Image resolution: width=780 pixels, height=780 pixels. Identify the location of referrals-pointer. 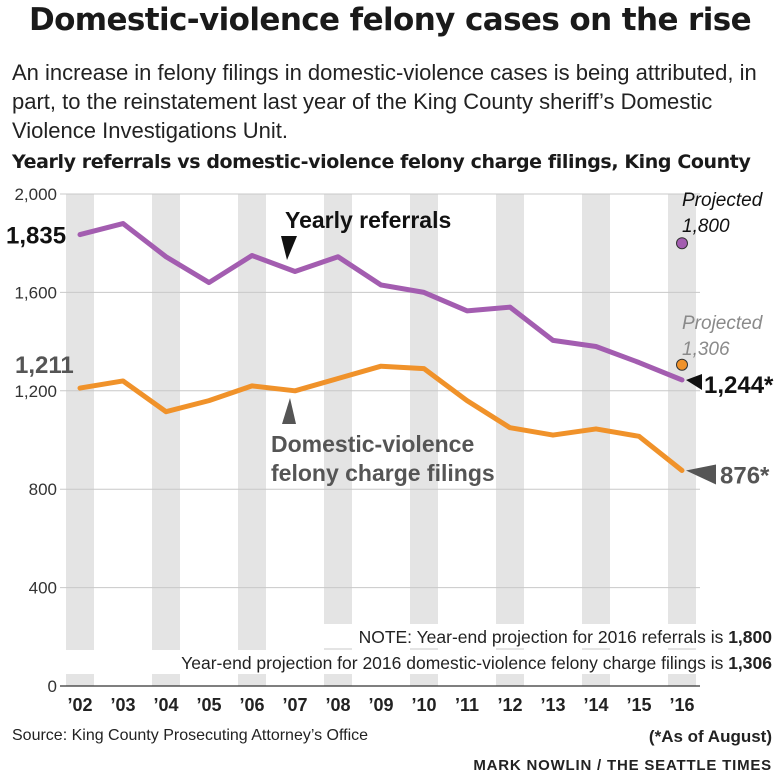
(289, 248).